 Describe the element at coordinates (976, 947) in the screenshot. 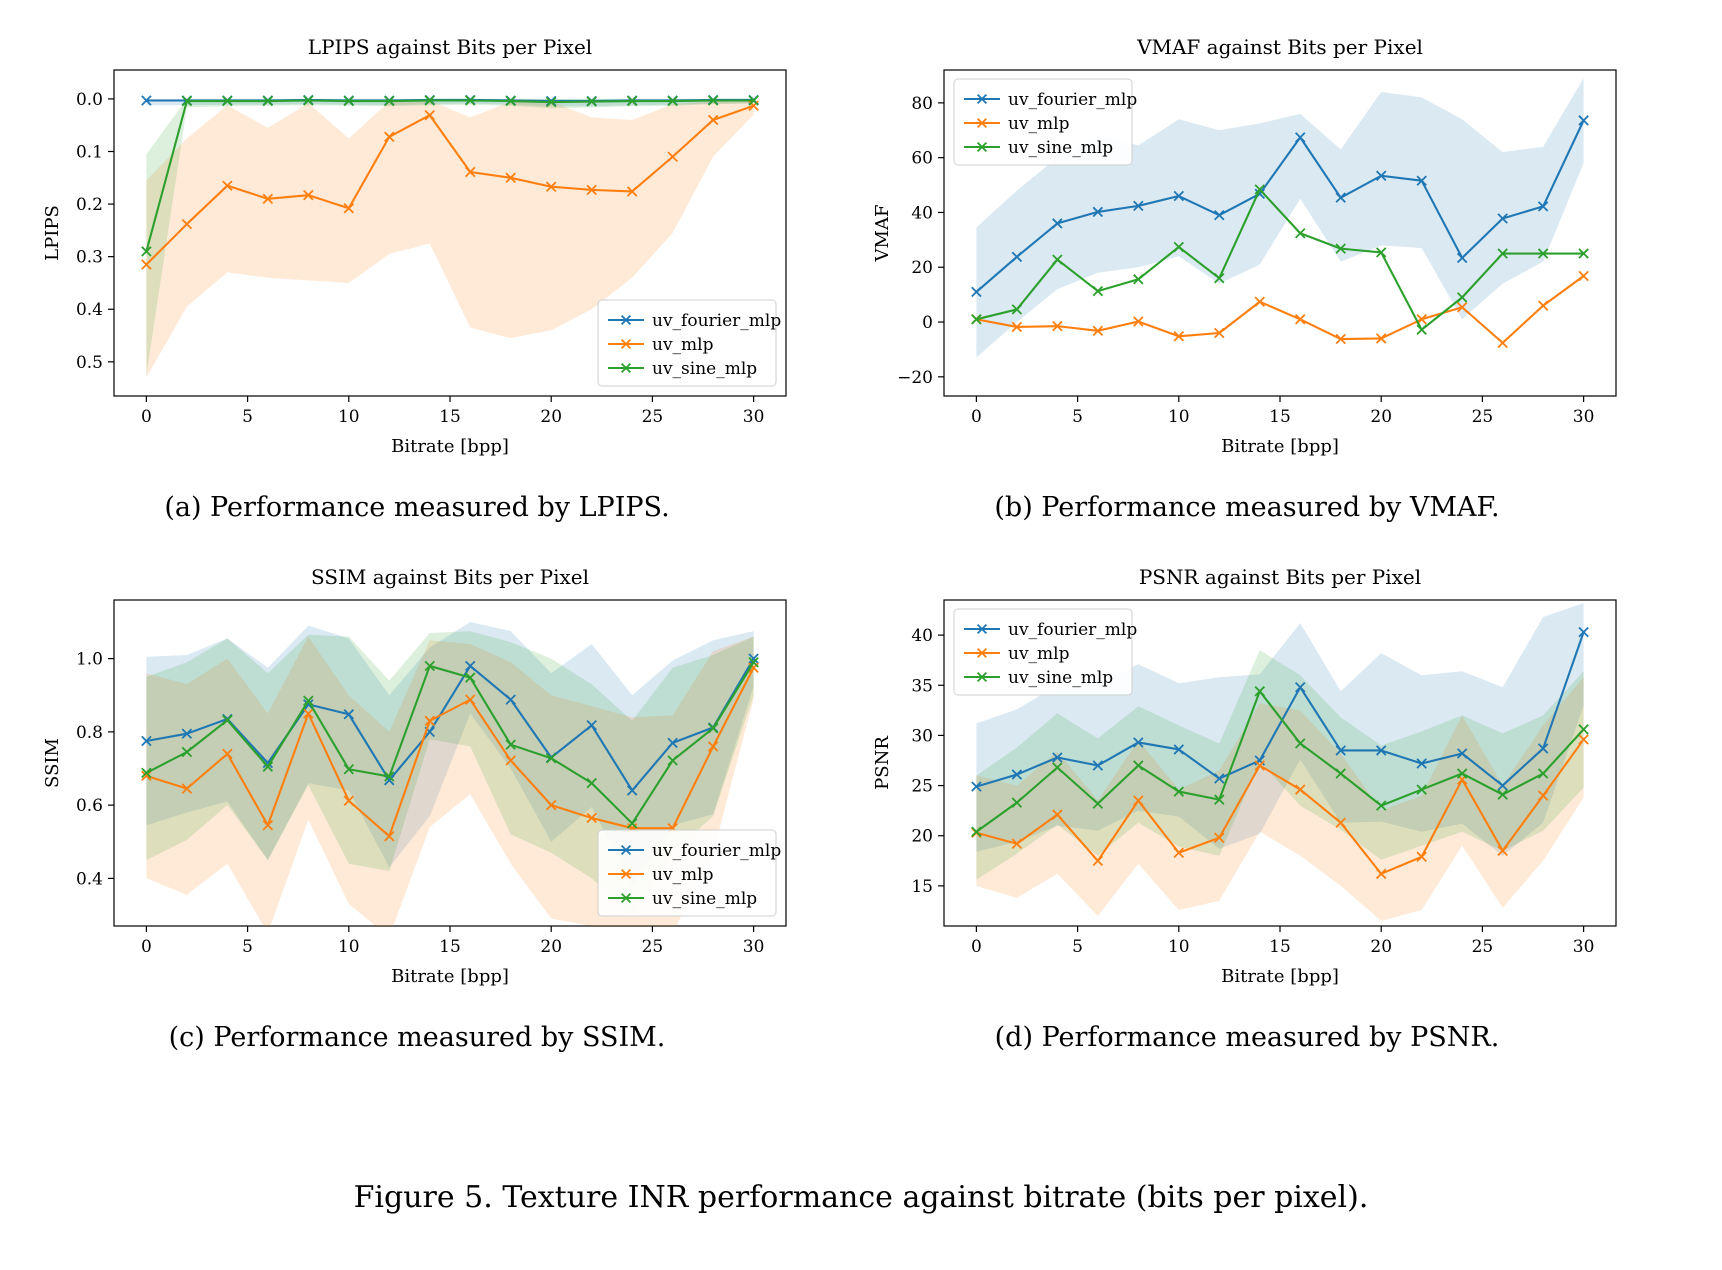

I see `x-tick-label: 0` at that location.